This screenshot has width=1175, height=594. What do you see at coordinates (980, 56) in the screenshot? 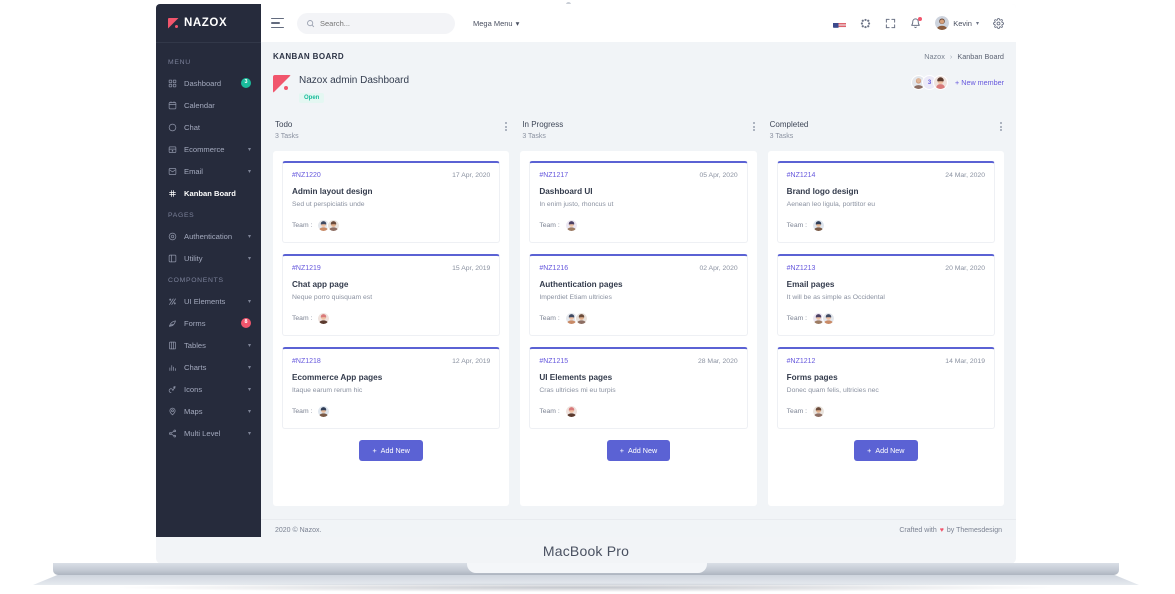
I see `breadcrumb-item-current: Kanban Board` at bounding box center [980, 56].